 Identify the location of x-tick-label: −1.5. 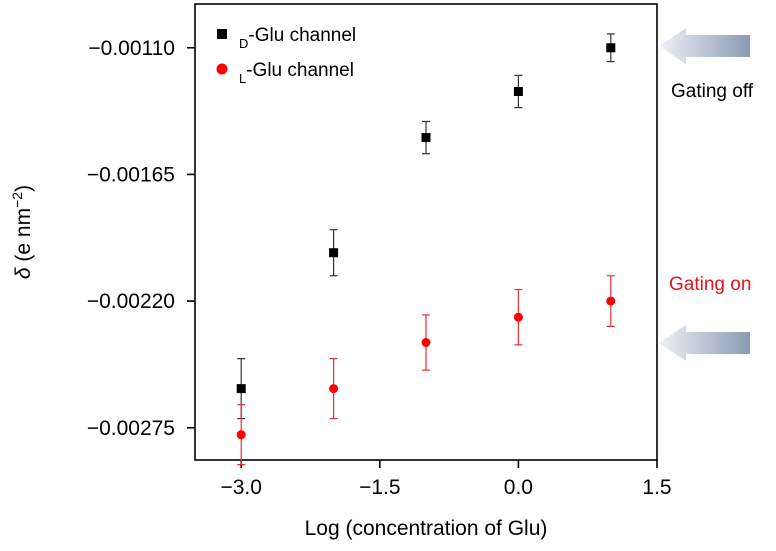
(379, 487).